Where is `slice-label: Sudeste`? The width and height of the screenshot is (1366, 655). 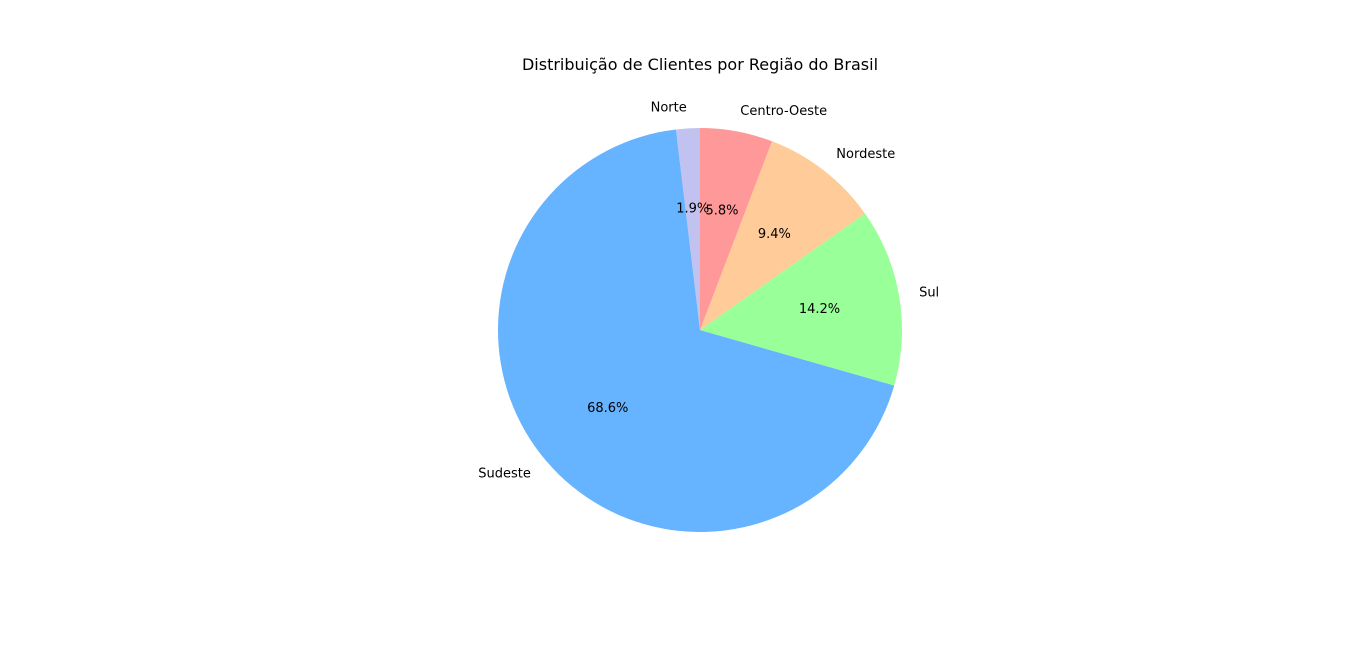 slice-label: Sudeste is located at coordinates (504, 474).